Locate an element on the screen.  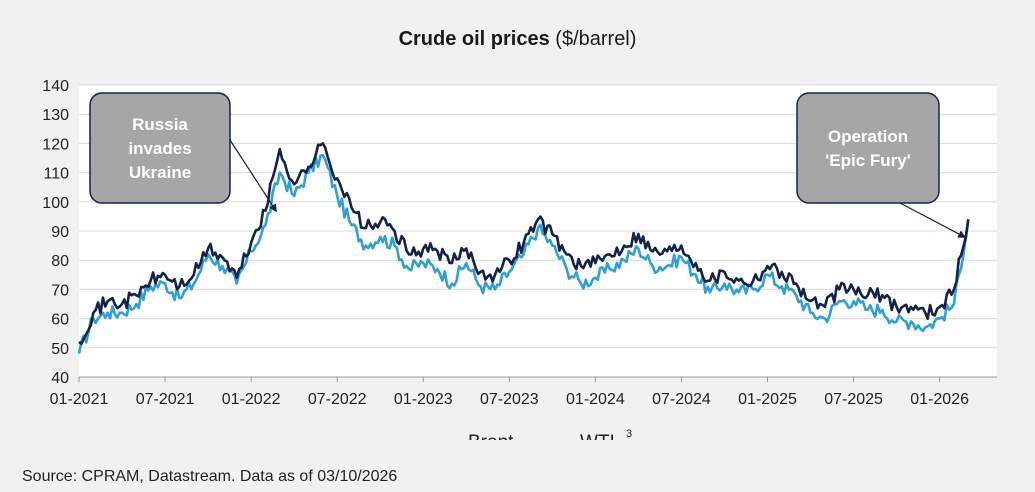
y-tick-label: 60 is located at coordinates (60, 320).